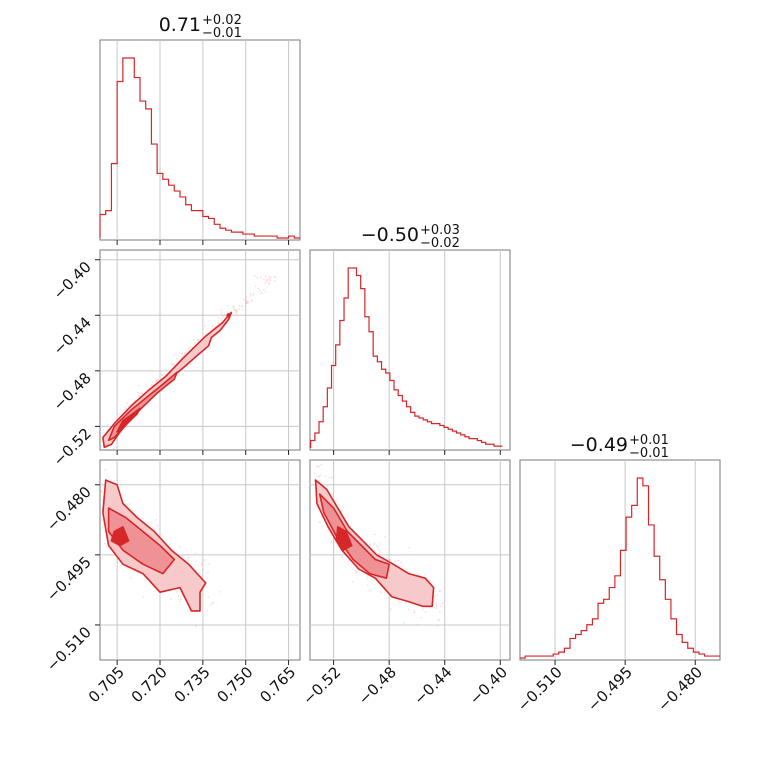 Image resolution: width=760 pixels, height=760 pixels. What do you see at coordinates (410, 350) in the screenshot?
I see `hist-1-frame` at bounding box center [410, 350].